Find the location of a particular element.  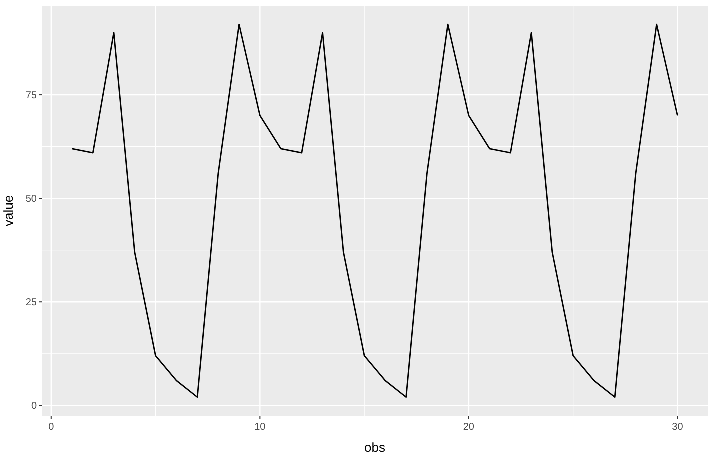

y-axis-title: value is located at coordinates (8, 211).